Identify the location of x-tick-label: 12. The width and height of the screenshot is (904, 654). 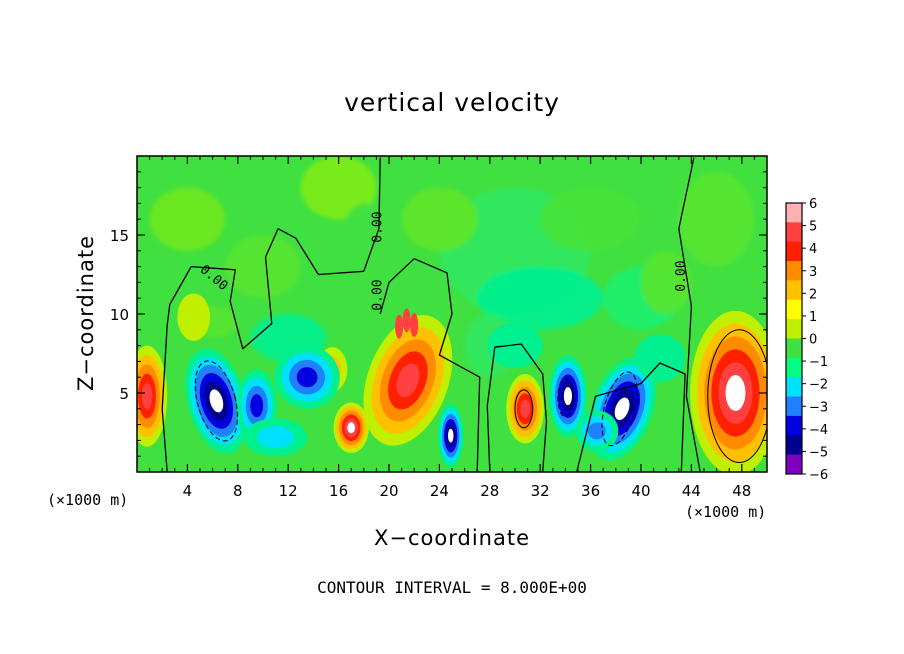
(288, 491).